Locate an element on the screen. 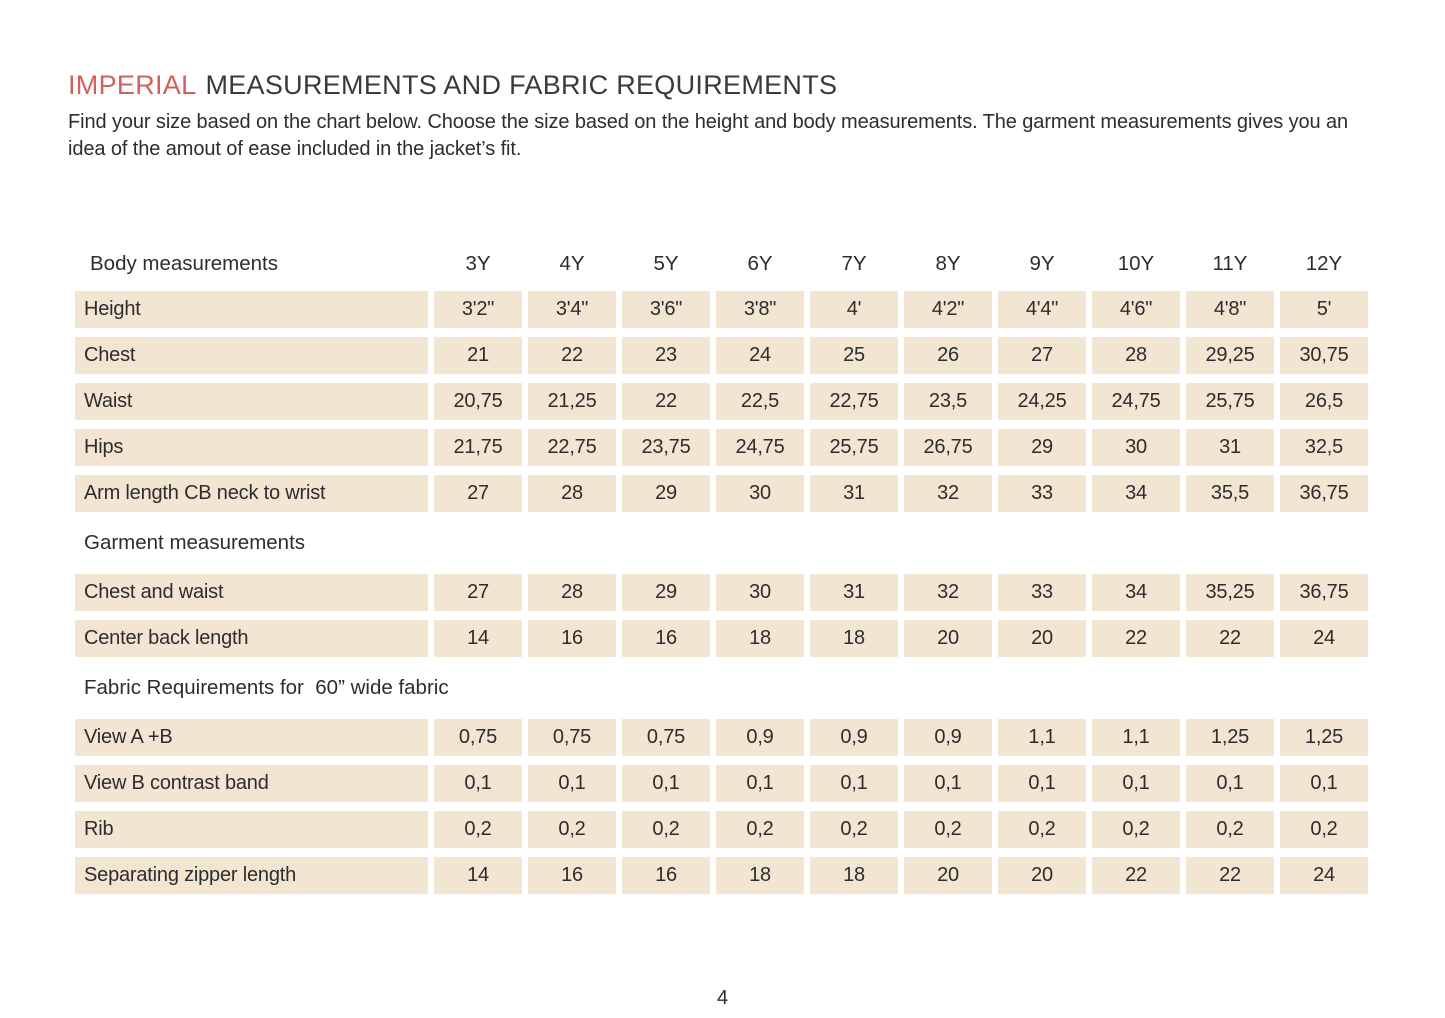 Image resolution: width=1445 pixels, height=1018 pixels. section-header-body-measurements: Body measurements is located at coordinates (184, 263).